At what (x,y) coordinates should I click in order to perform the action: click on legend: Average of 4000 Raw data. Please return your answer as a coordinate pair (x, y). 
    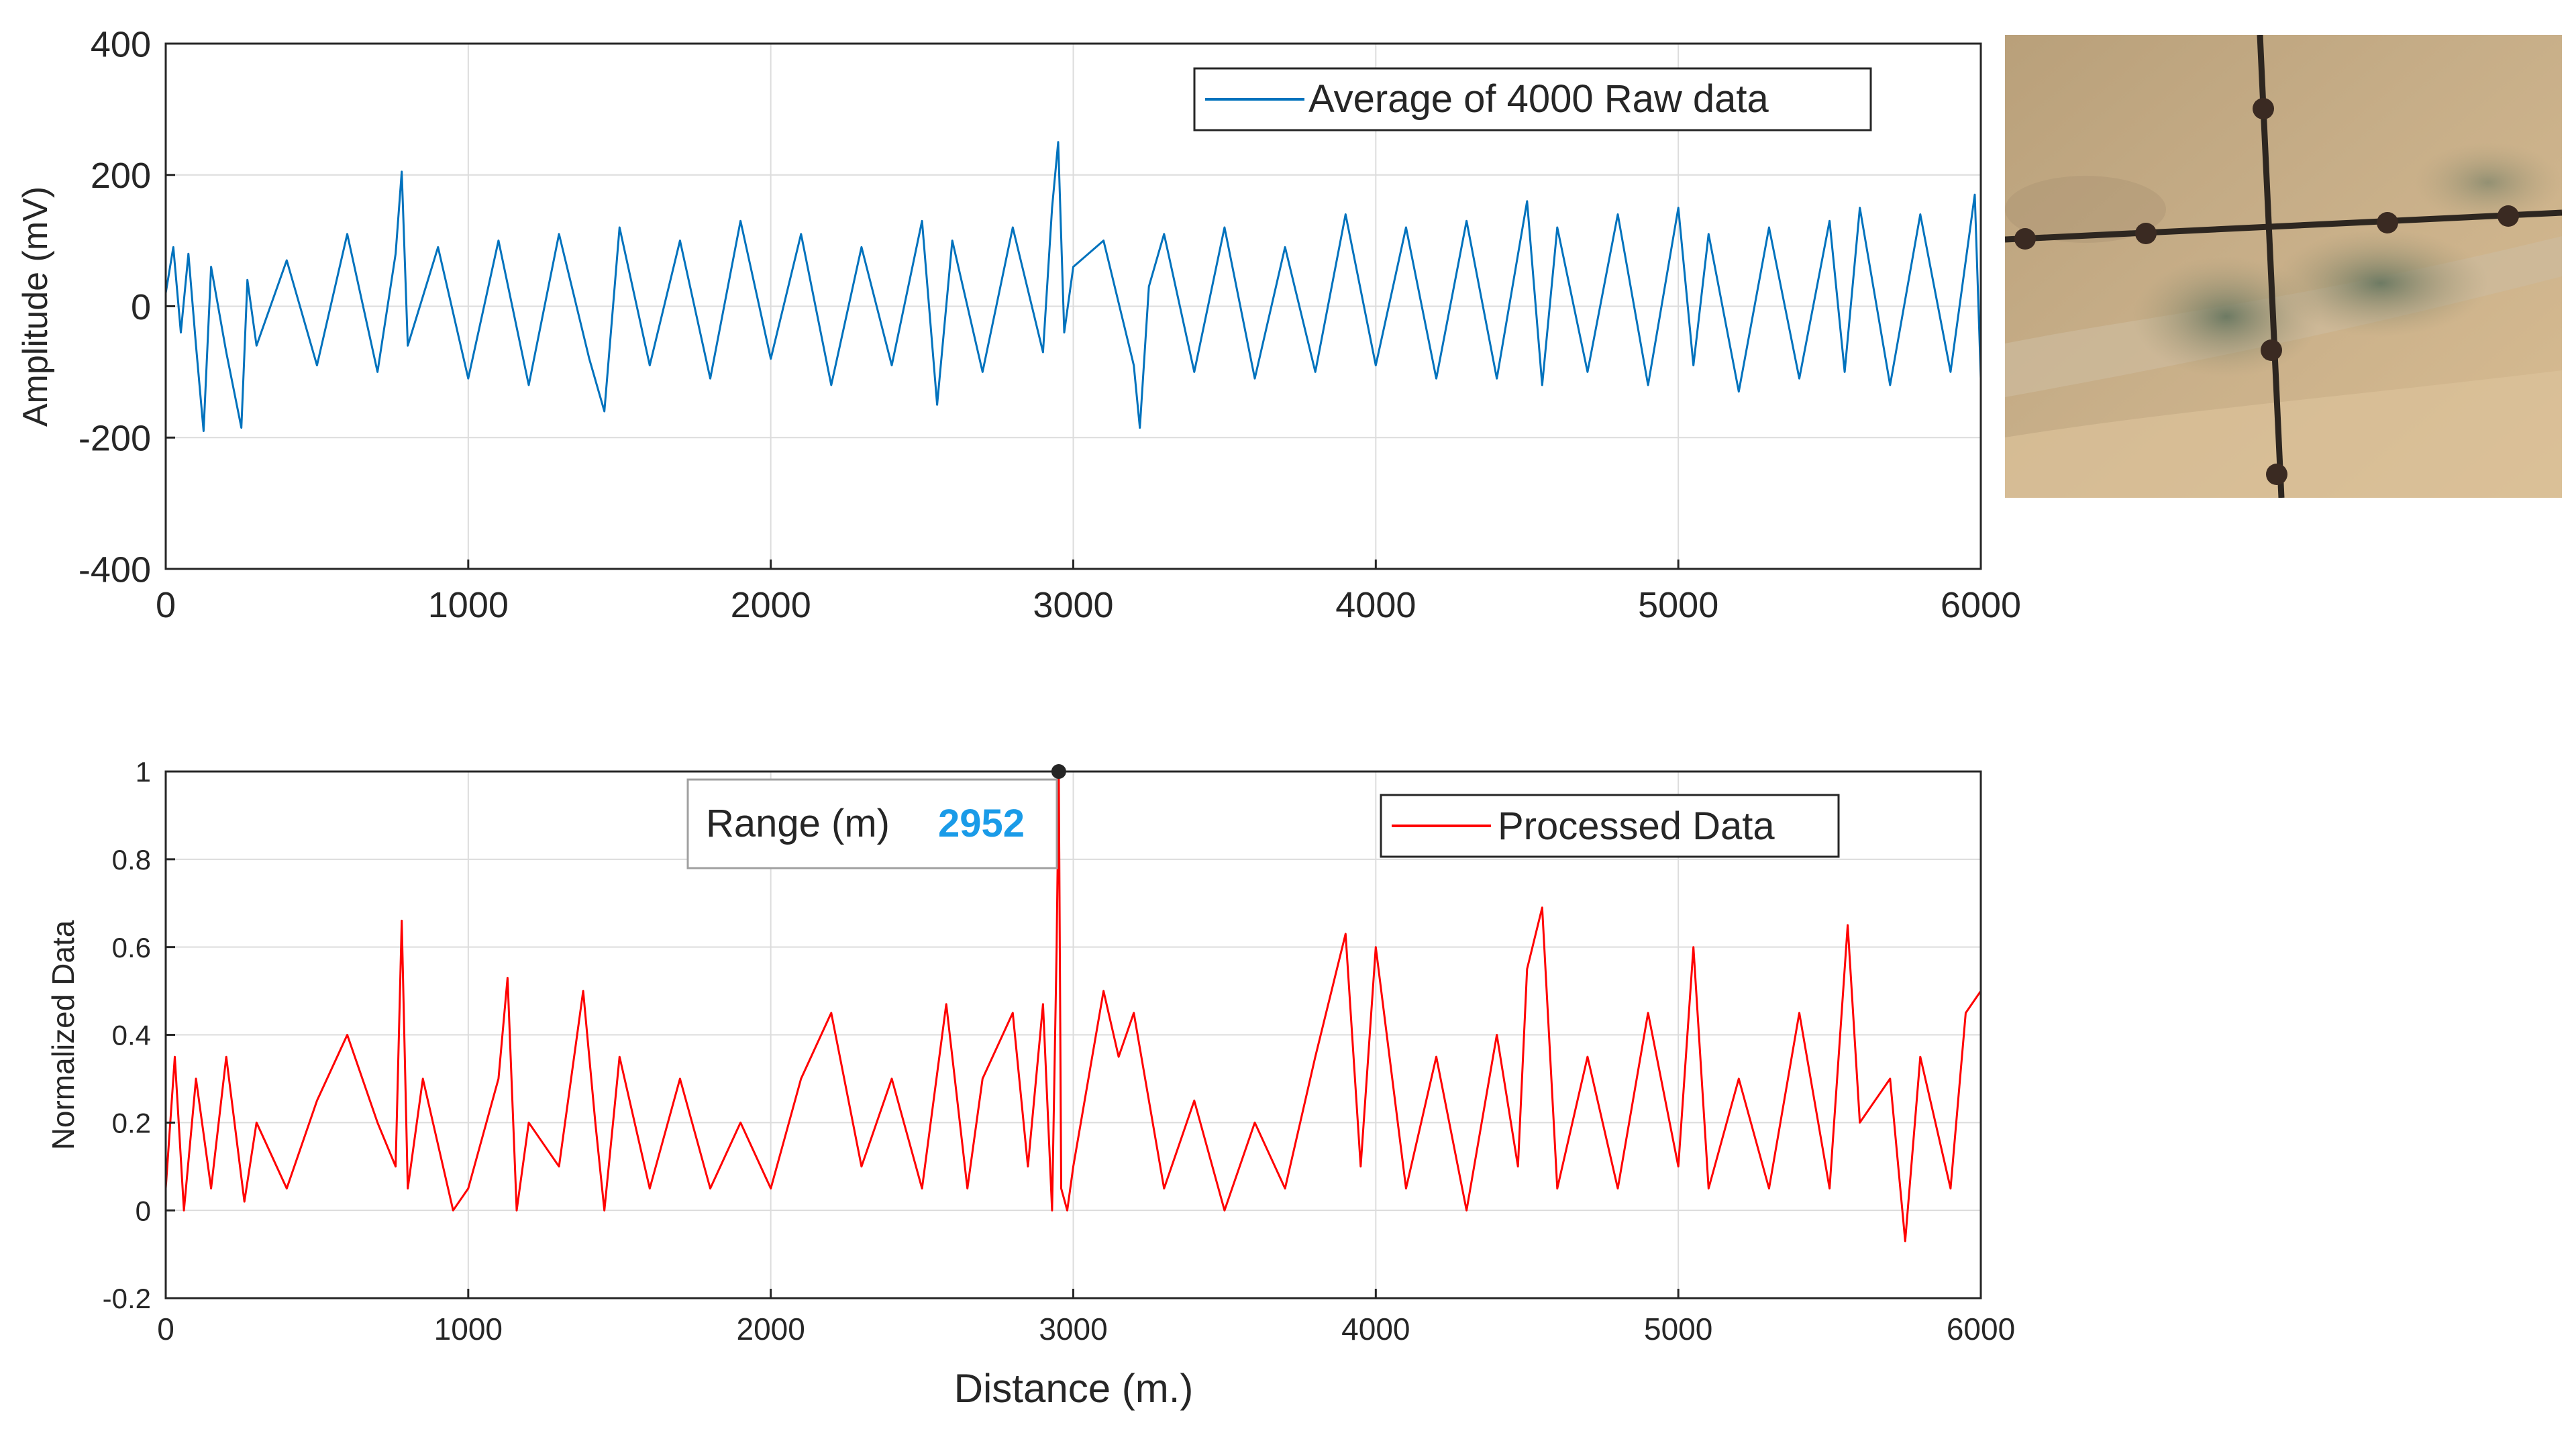
    Looking at the image, I should click on (1532, 99).